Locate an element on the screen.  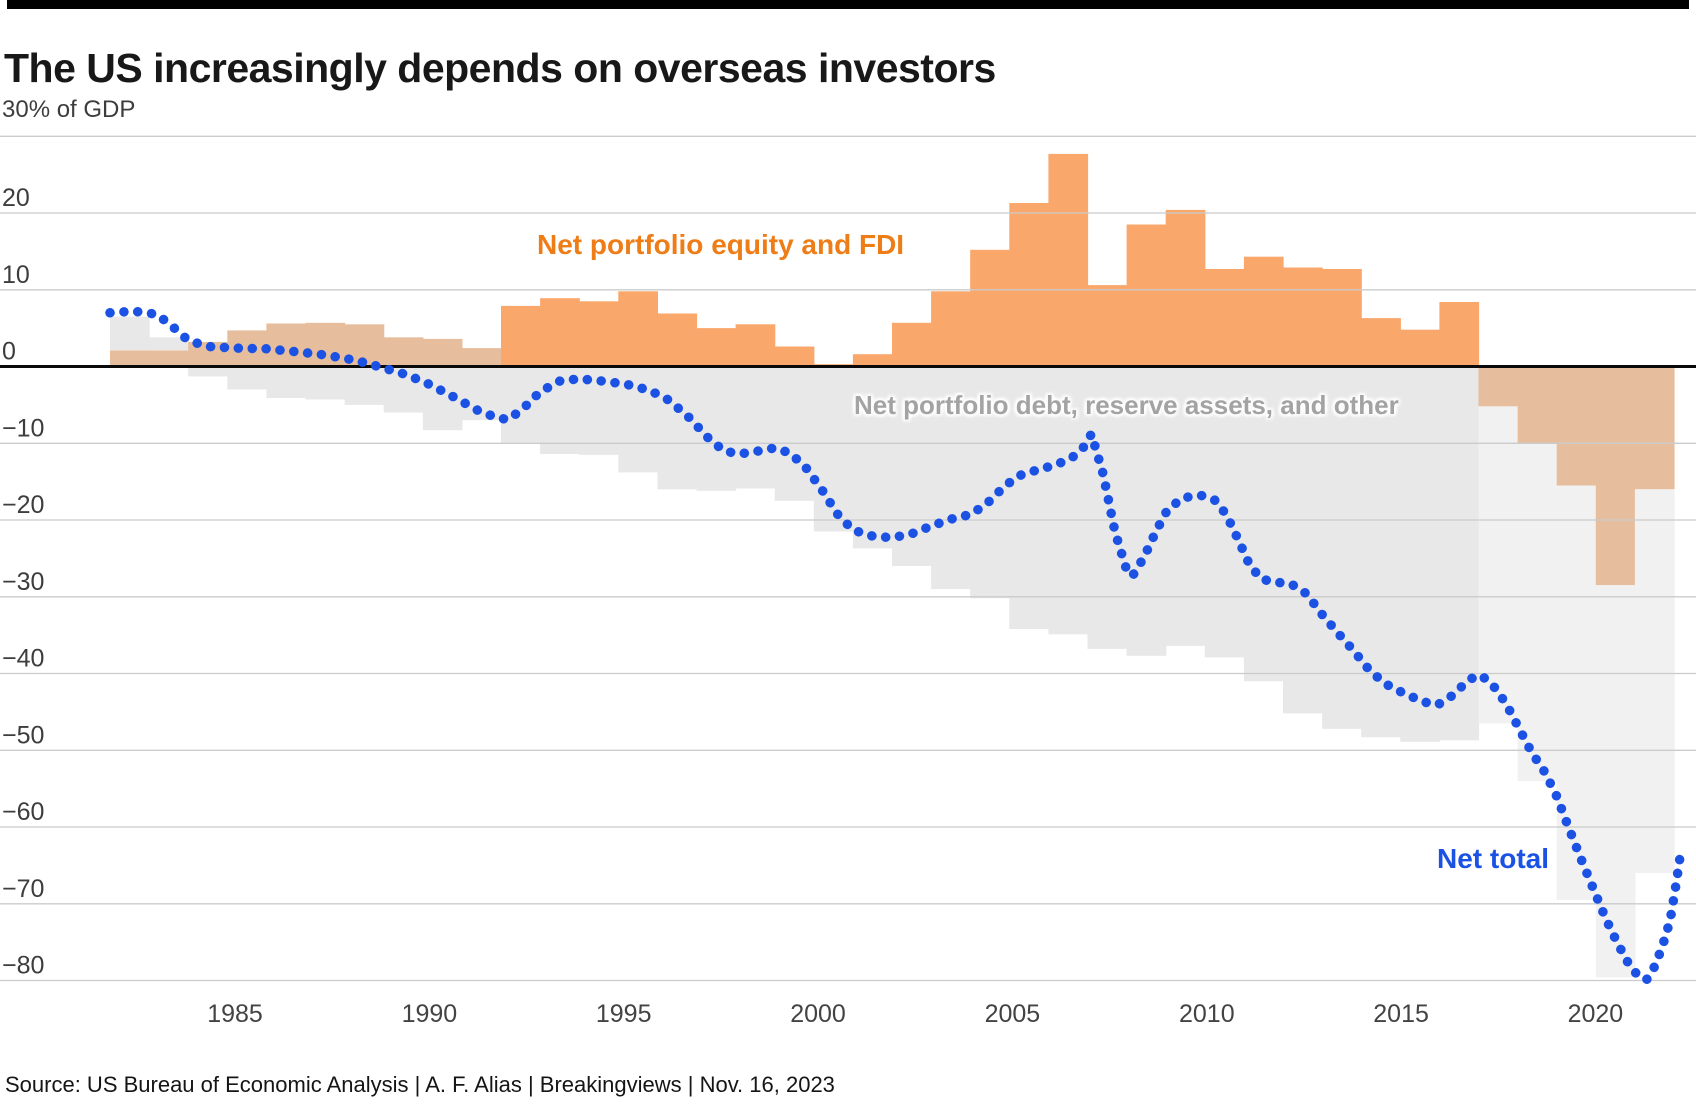
series-label-net-total: Net total is located at coordinates (1493, 858).